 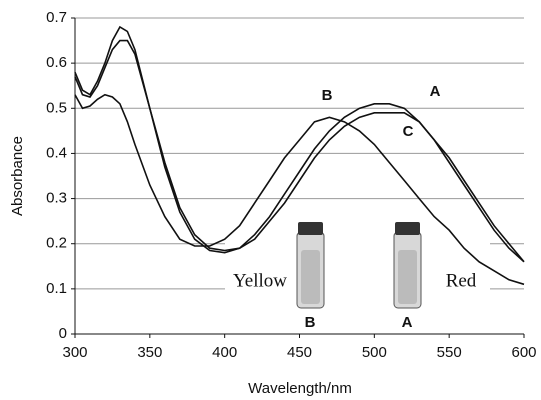 What do you see at coordinates (56, 17) in the screenshot?
I see `y-tick-label: 0.7` at bounding box center [56, 17].